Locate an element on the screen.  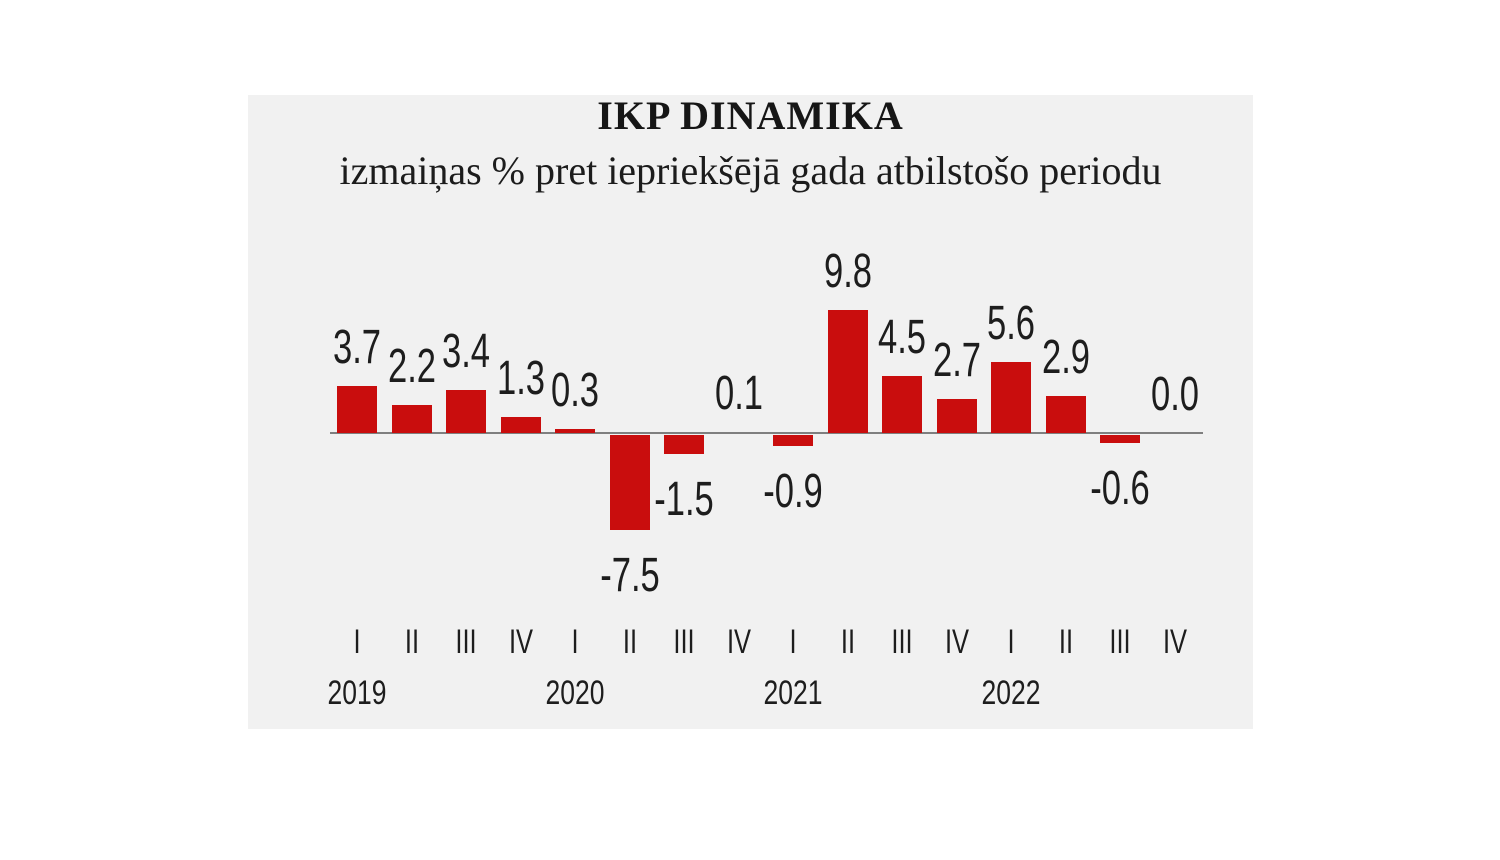
bar-value-label: -1.5 is located at coordinates (684, 499).